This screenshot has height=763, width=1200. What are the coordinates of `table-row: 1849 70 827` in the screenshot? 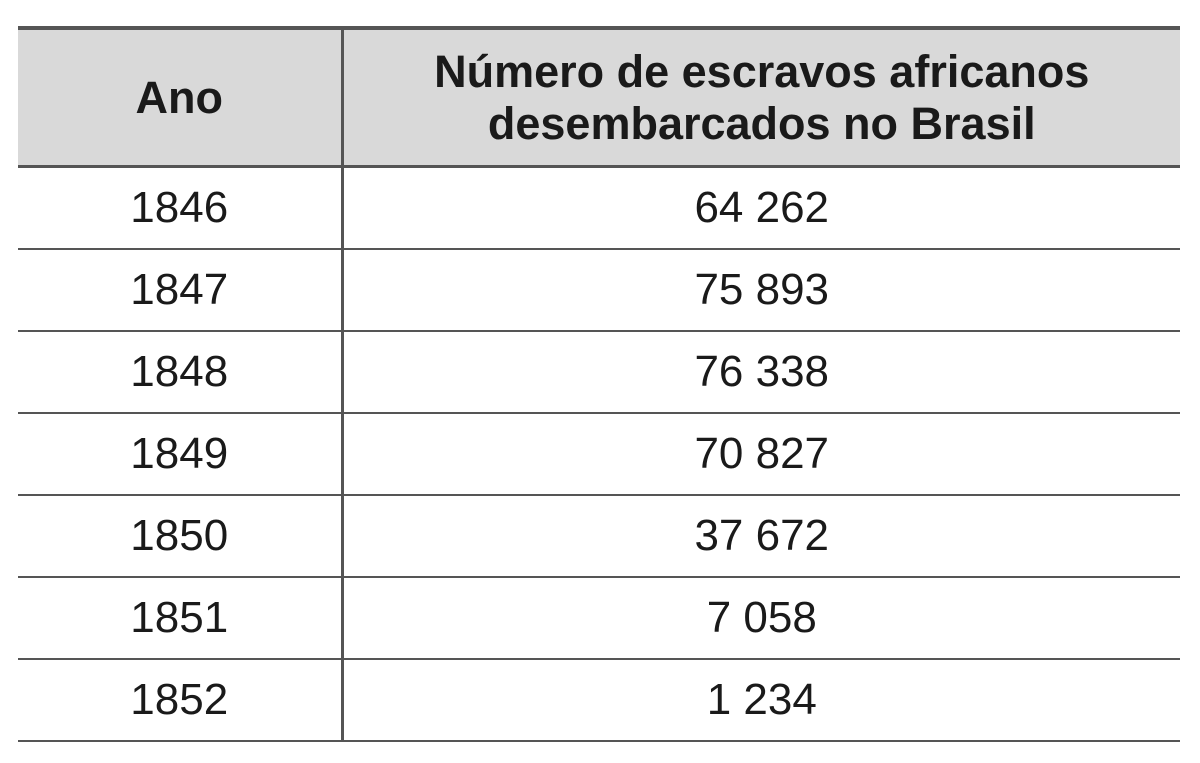 It's located at (599, 454).